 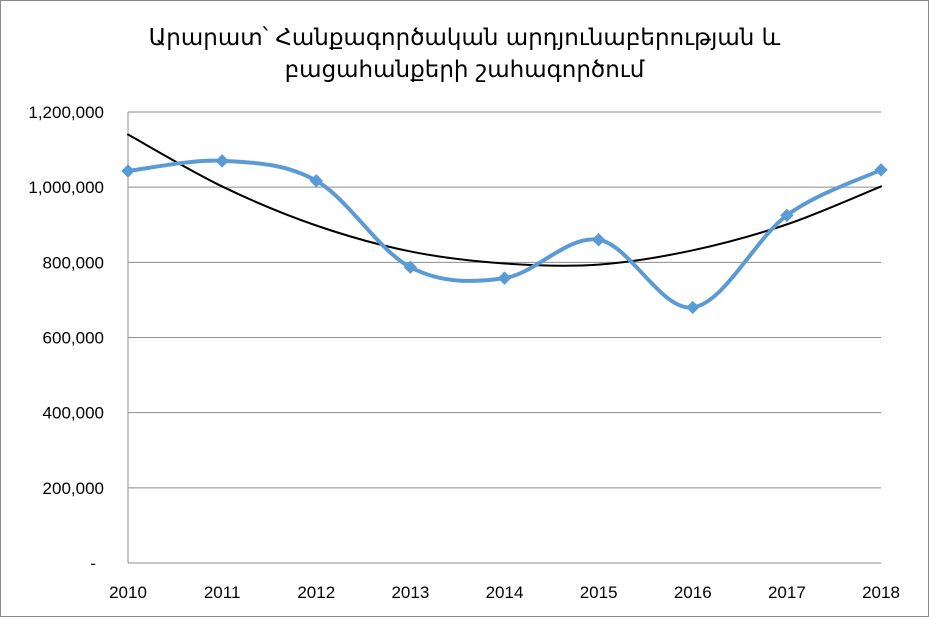 What do you see at coordinates (73, 488) in the screenshot?
I see `y-tick-label: 200,000` at bounding box center [73, 488].